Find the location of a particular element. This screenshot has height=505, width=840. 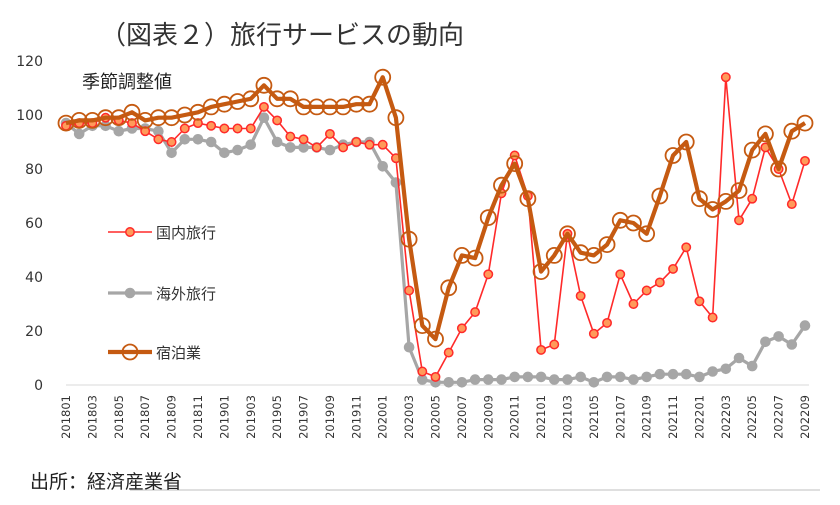

legend-item: 海外旅行 is located at coordinates (162, 294).